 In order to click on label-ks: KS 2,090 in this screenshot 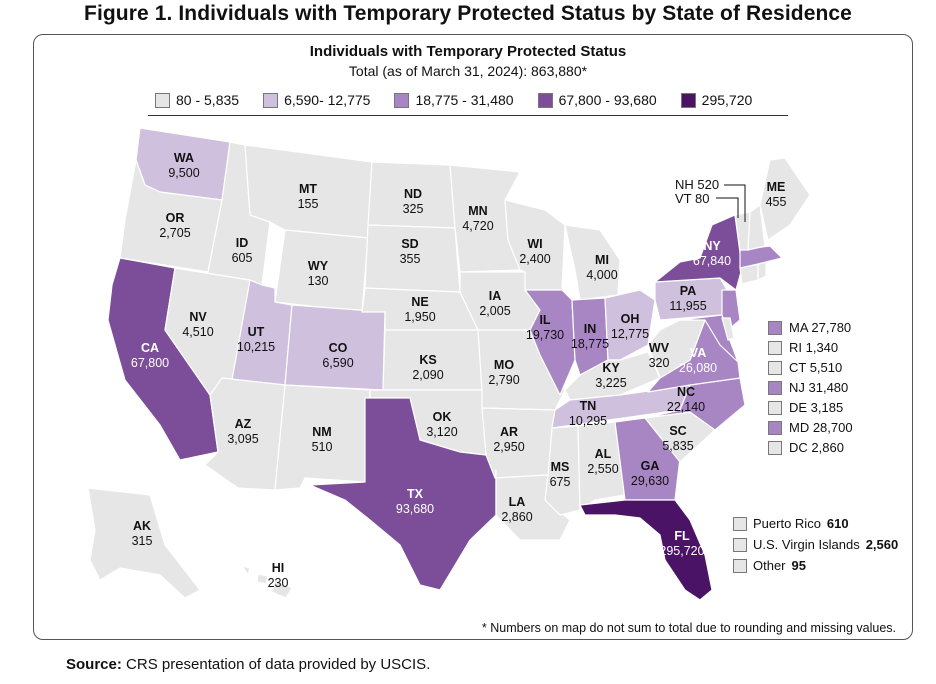, I will do `click(427, 367)`.